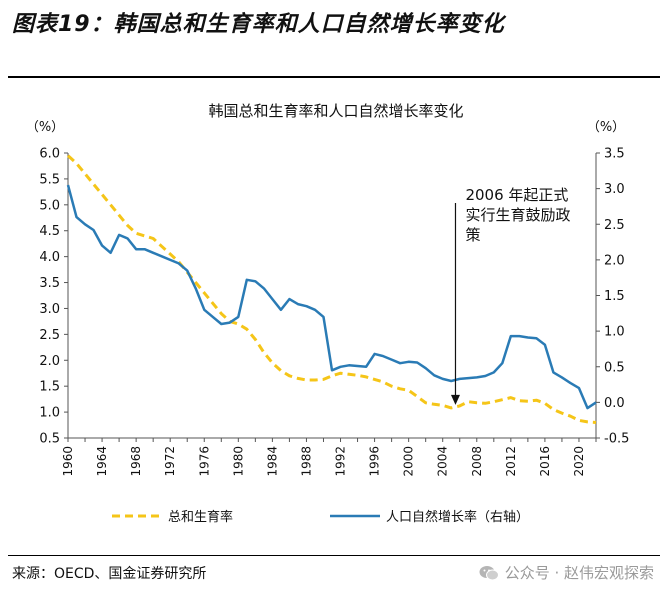 The image size is (668, 597). I want to click on x-tick-label: 1984, so click(272, 461).